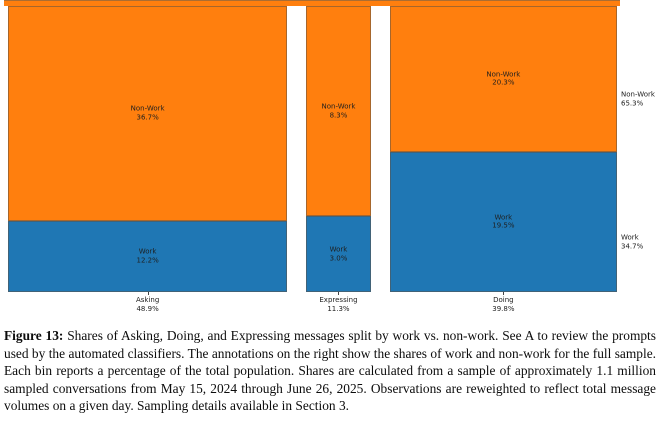 This screenshot has width=660, height=429. I want to click on figure-caption-label: Figure 13:, so click(34, 335).